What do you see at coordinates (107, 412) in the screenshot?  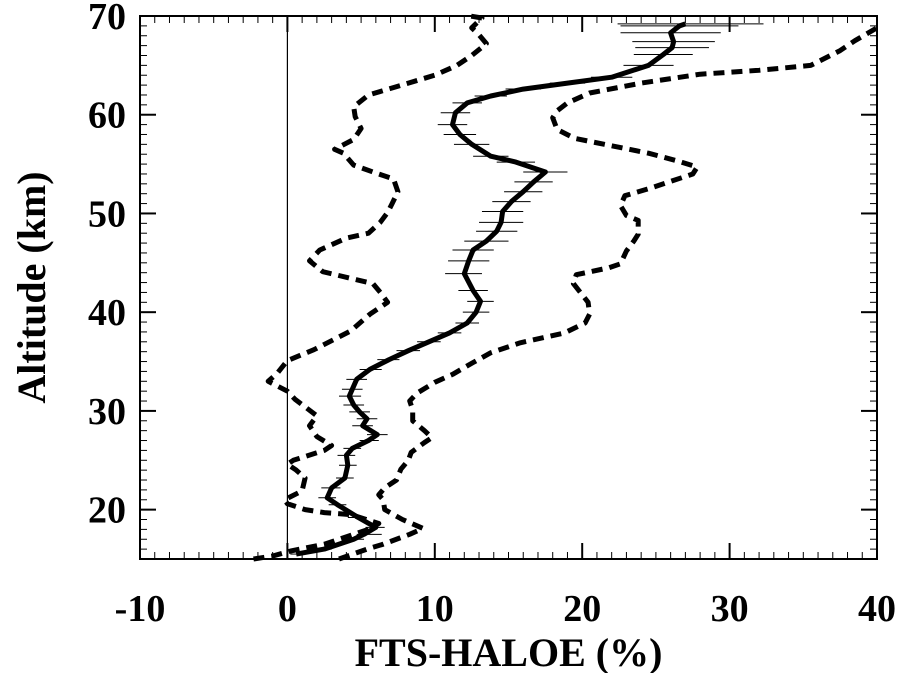 I see `y-tick-label: 30` at bounding box center [107, 412].